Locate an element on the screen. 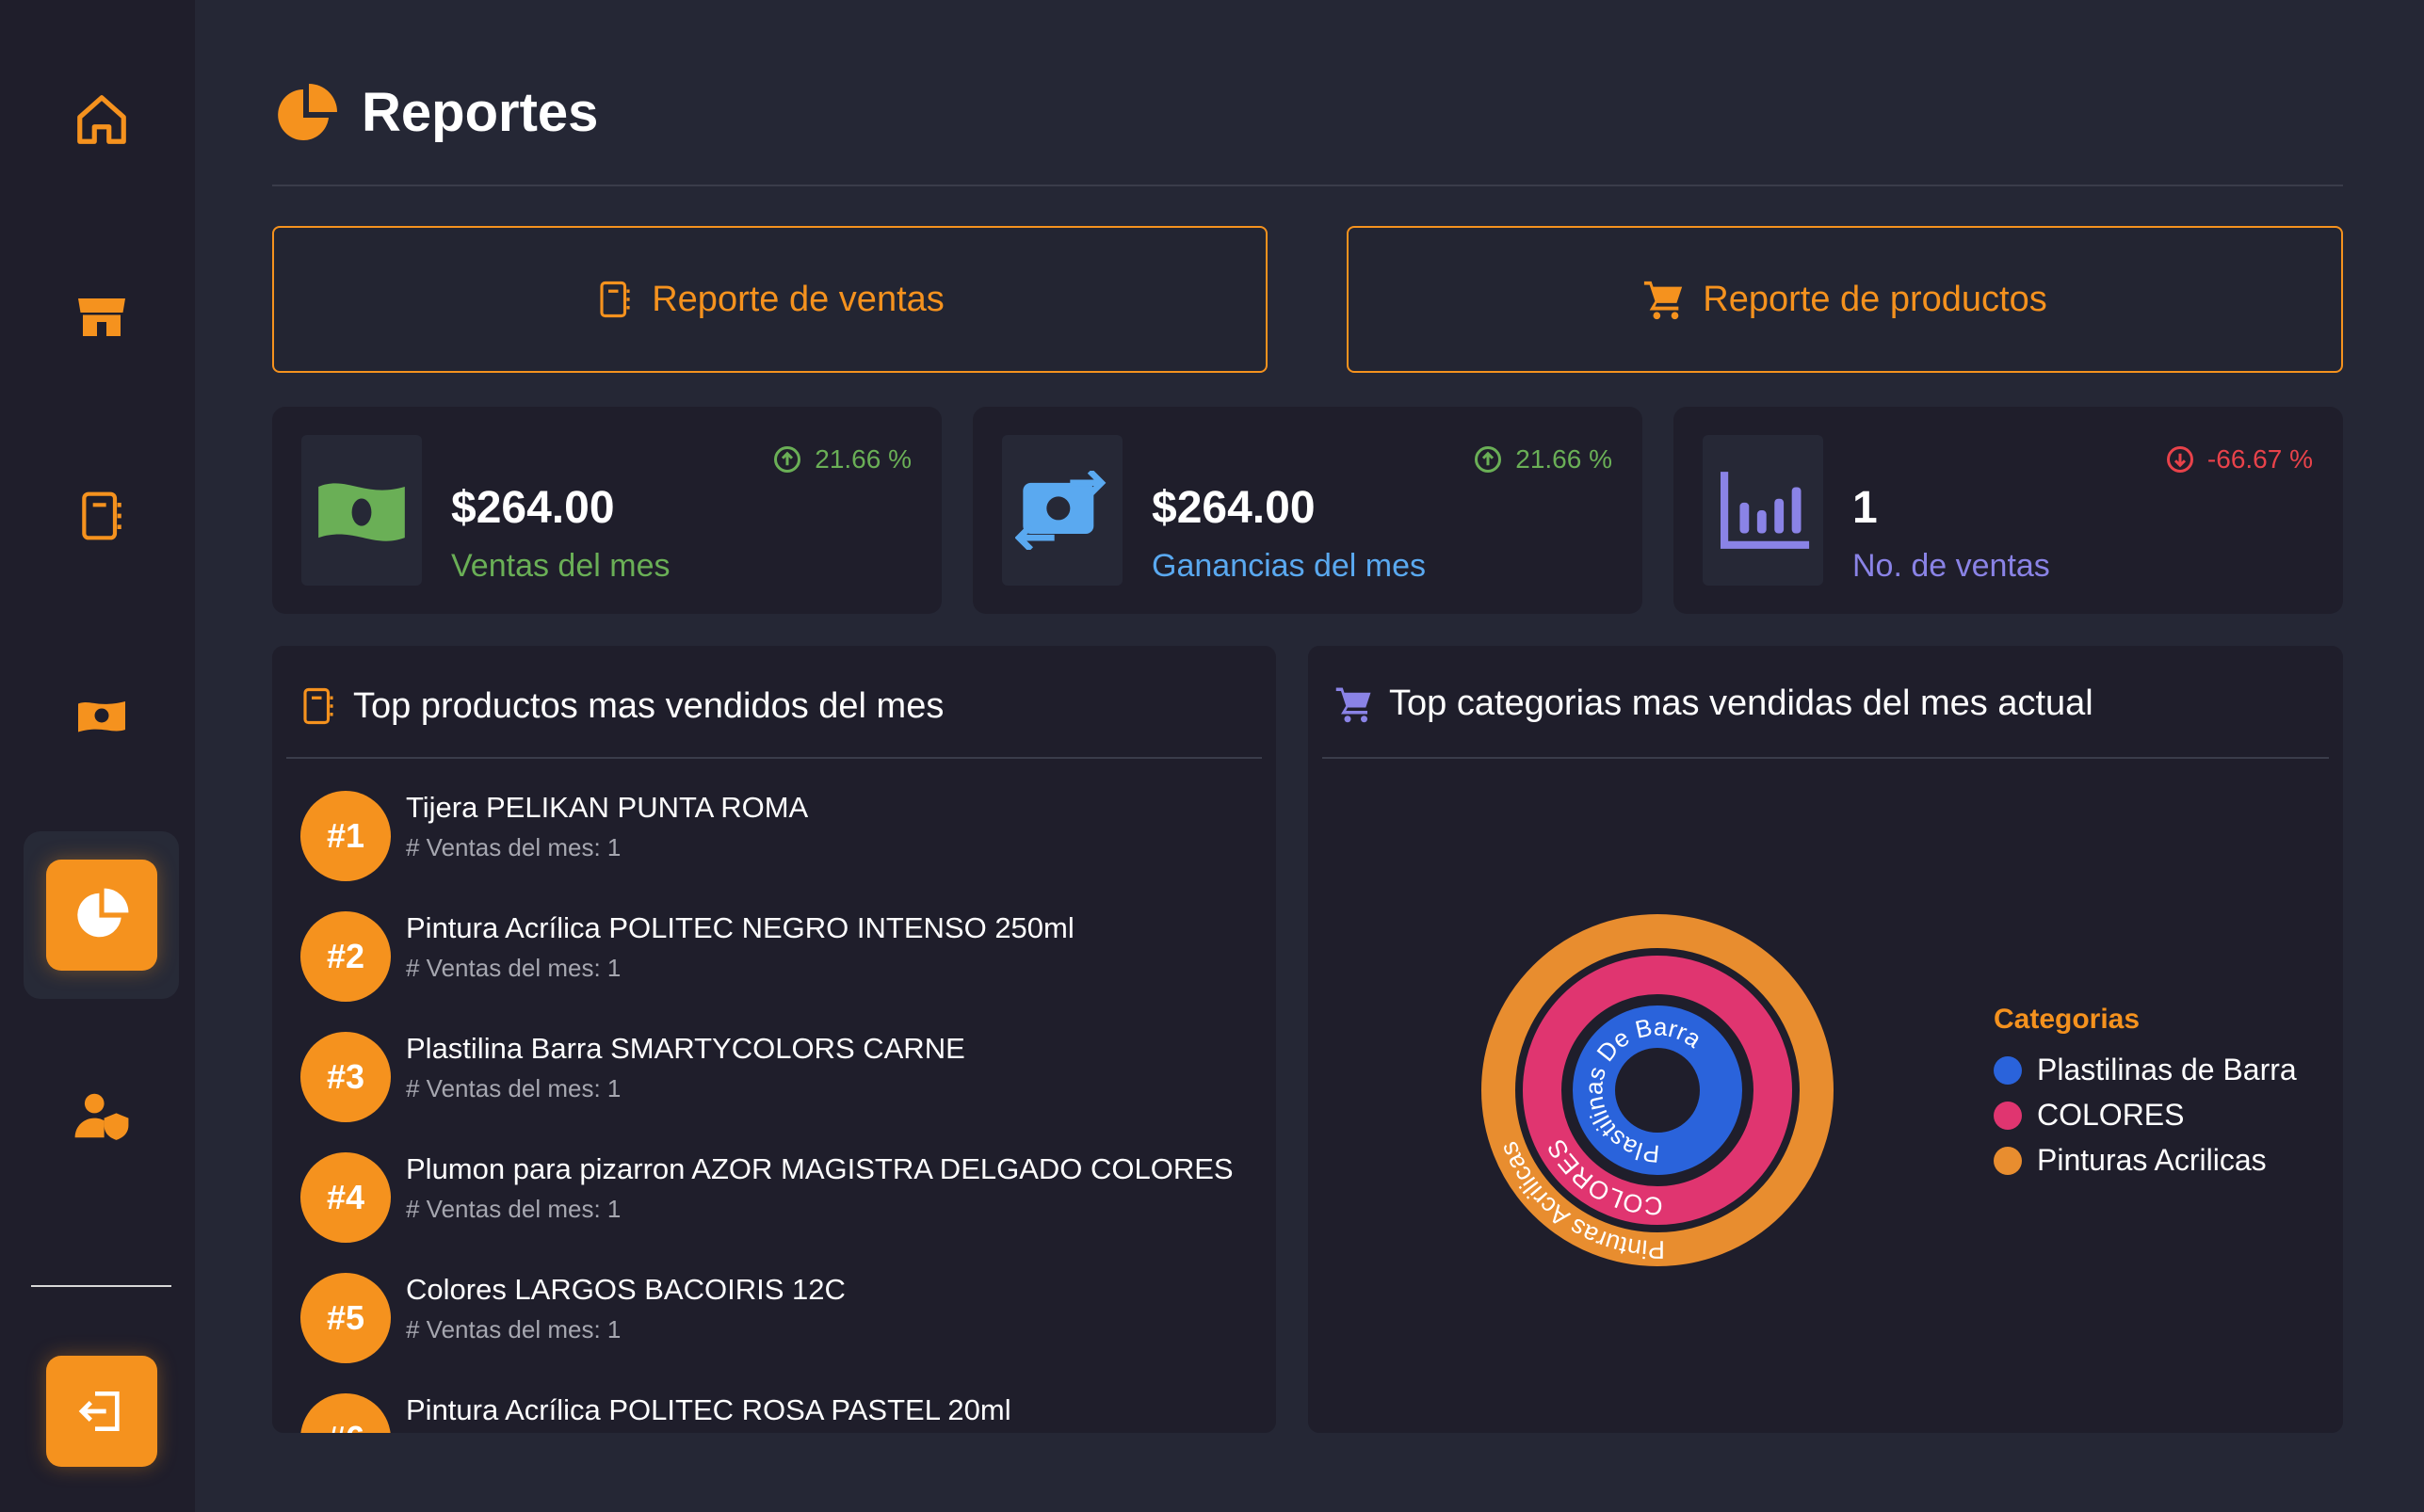 The height and width of the screenshot is (1512, 2424). sidebar-item-home is located at coordinates (102, 119).